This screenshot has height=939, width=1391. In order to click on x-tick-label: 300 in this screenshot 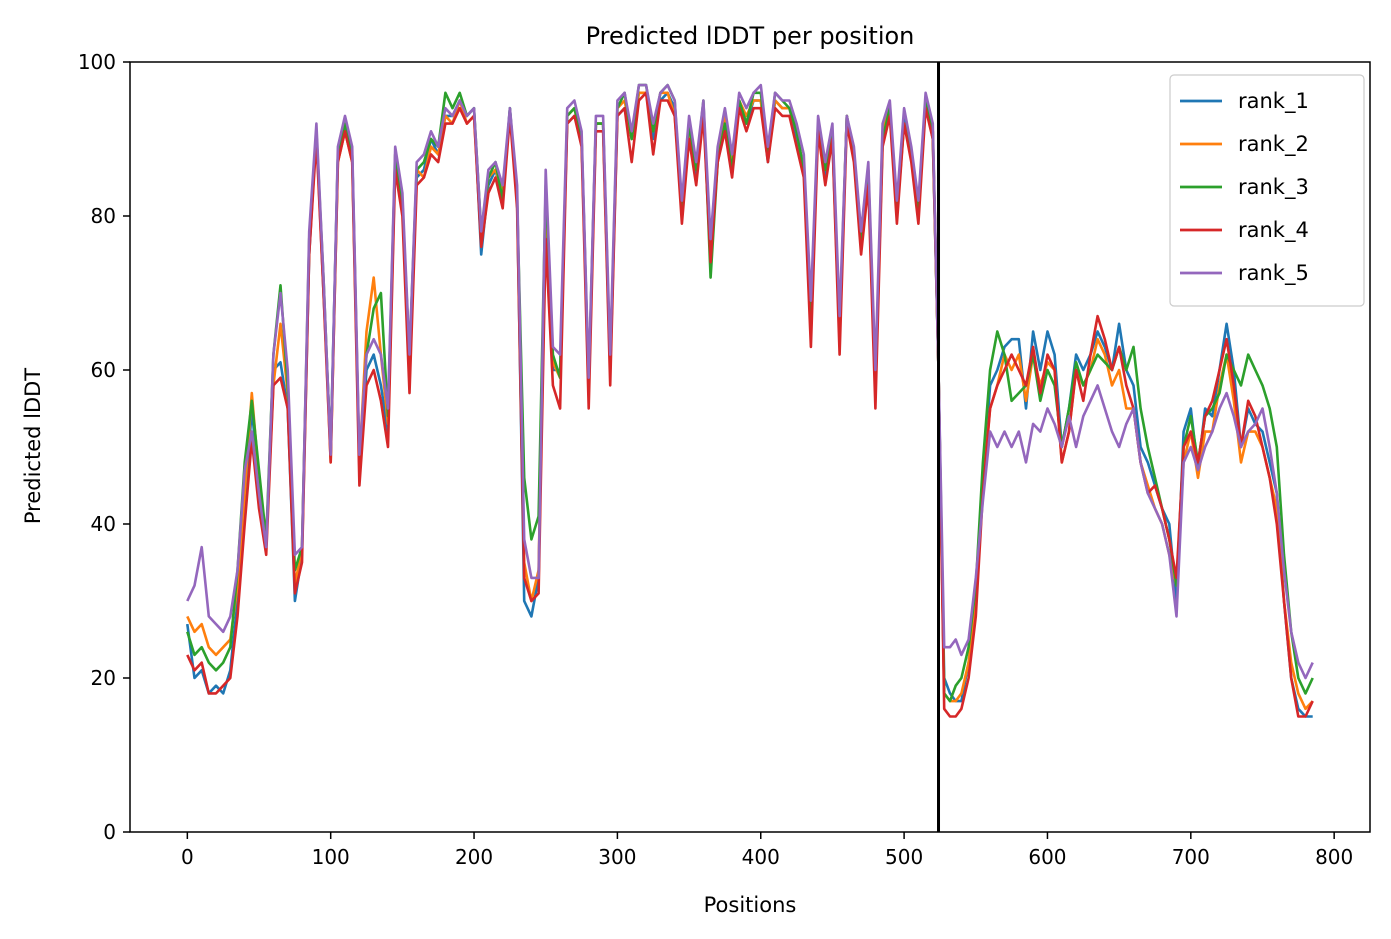, I will do `click(617, 857)`.